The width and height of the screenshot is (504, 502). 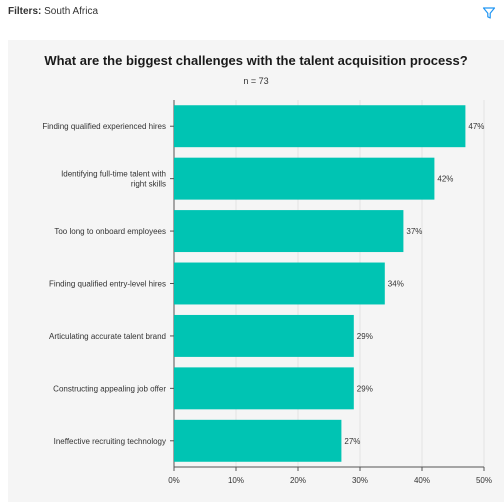 I want to click on x-tick-label: 40%, so click(x=422, y=480).